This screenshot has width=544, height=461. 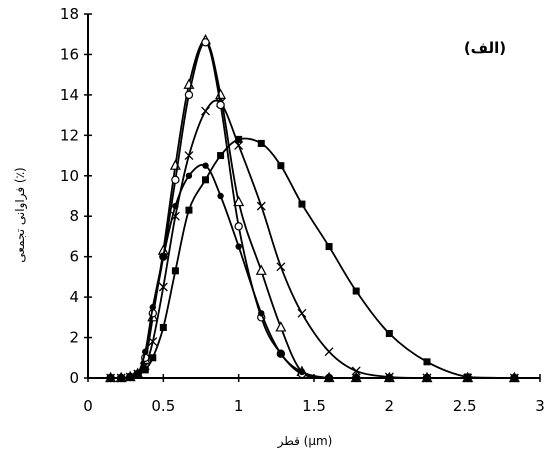 I want to click on y-tick-label: 0, so click(x=74, y=378).